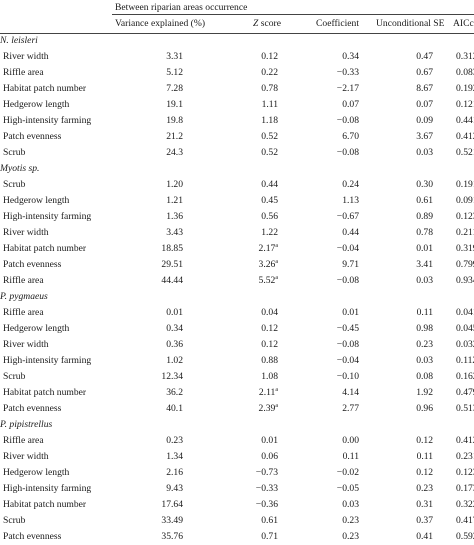  I want to click on coefficient-cell: 0.11, so click(350, 456).